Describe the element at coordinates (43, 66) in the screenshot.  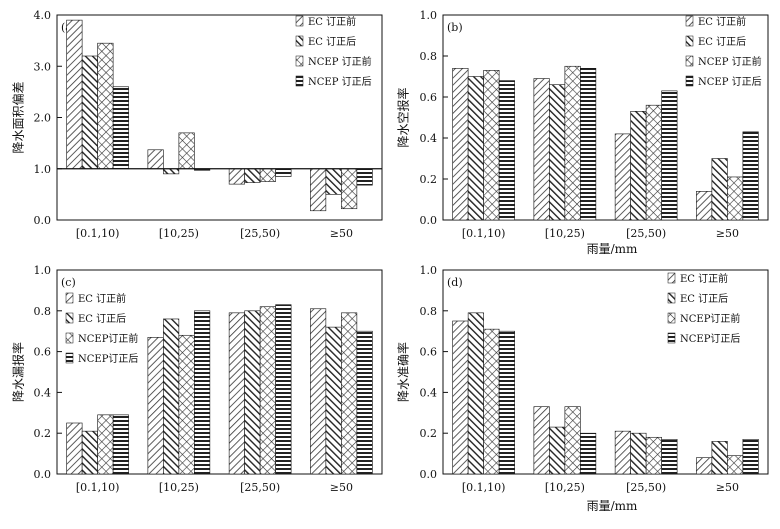
I see `y-tick-label: 3.0` at that location.